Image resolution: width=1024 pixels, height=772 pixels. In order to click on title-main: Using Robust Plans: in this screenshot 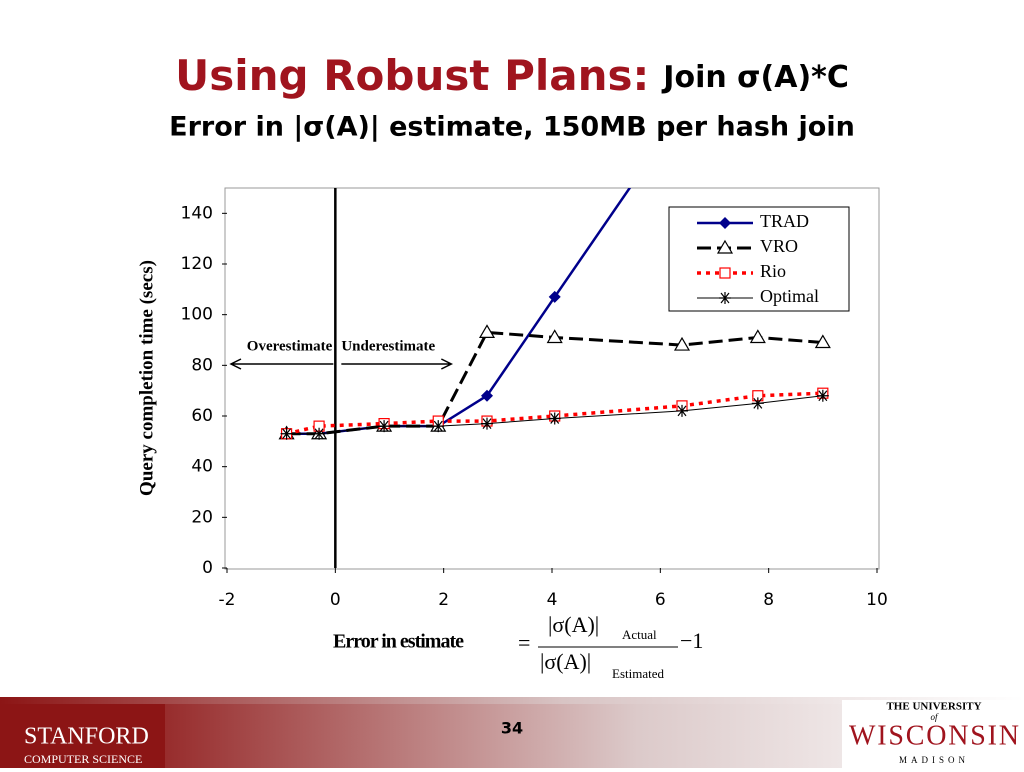, I will do `click(412, 75)`.